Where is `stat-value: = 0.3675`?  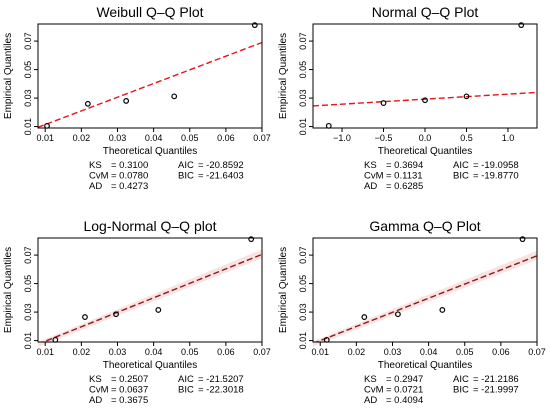 stat-value: = 0.3675 is located at coordinates (129, 400).